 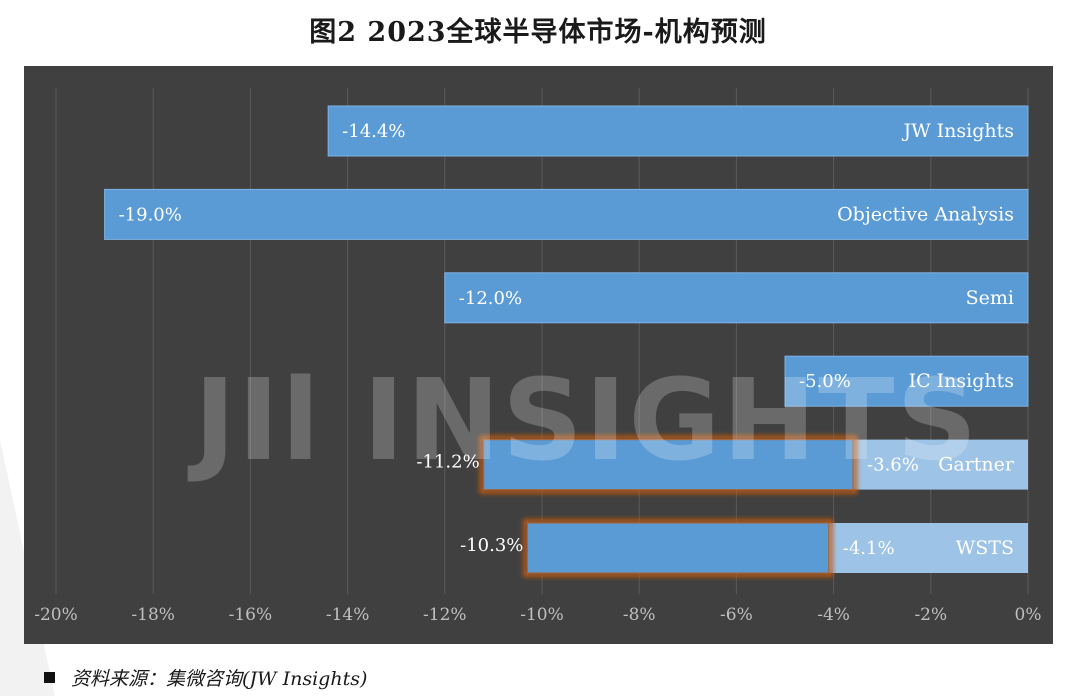 I want to click on category-label: Objective Analysis, so click(x=925, y=214).